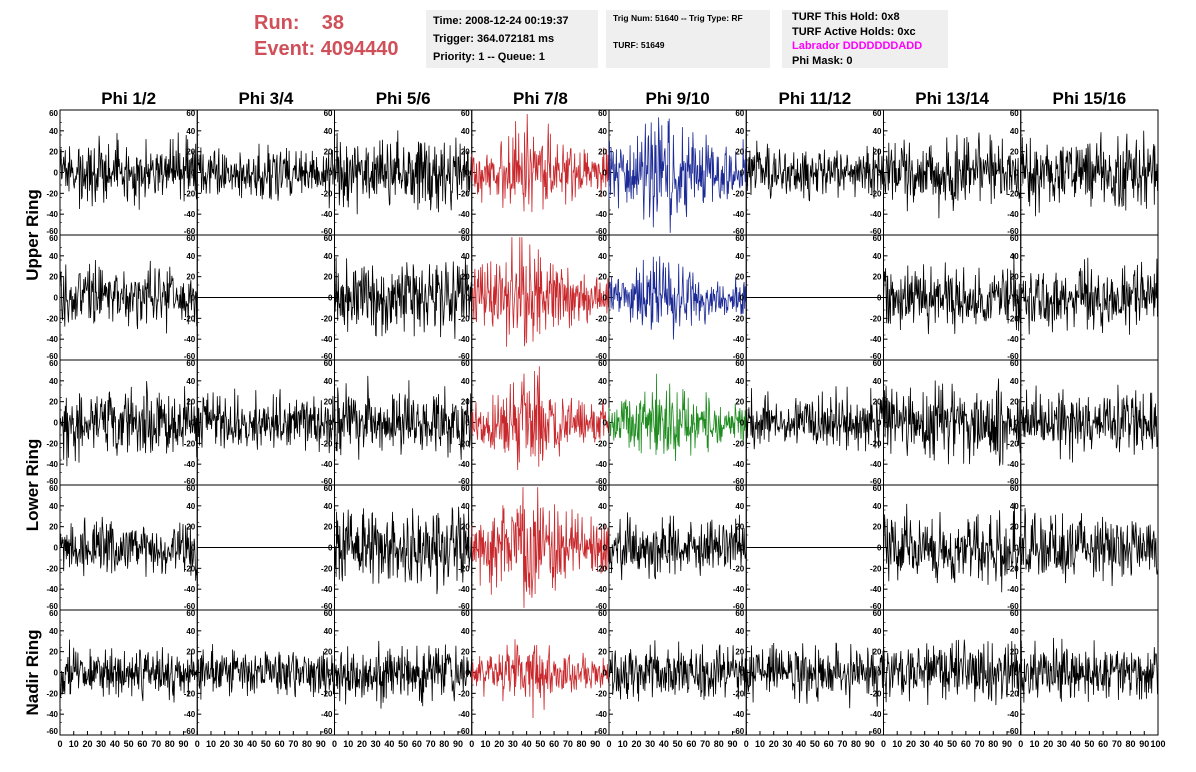 The image size is (1196, 772). What do you see at coordinates (359, 49) in the screenshot?
I see `event-value: 4094440` at bounding box center [359, 49].